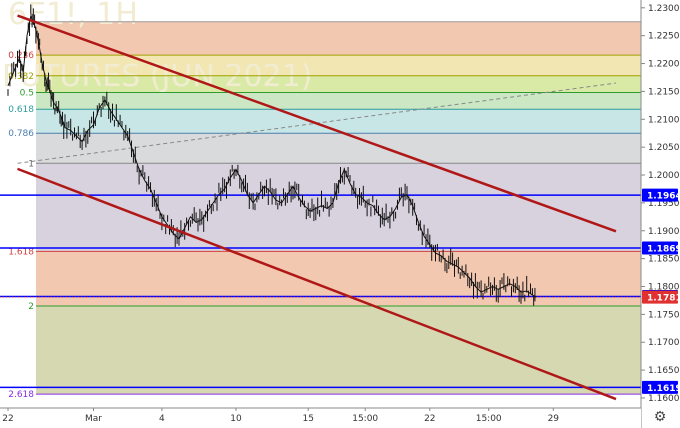 This screenshot has height=428, width=680. What do you see at coordinates (31, 164) in the screenshot?
I see `fib-label: 1` at bounding box center [31, 164].